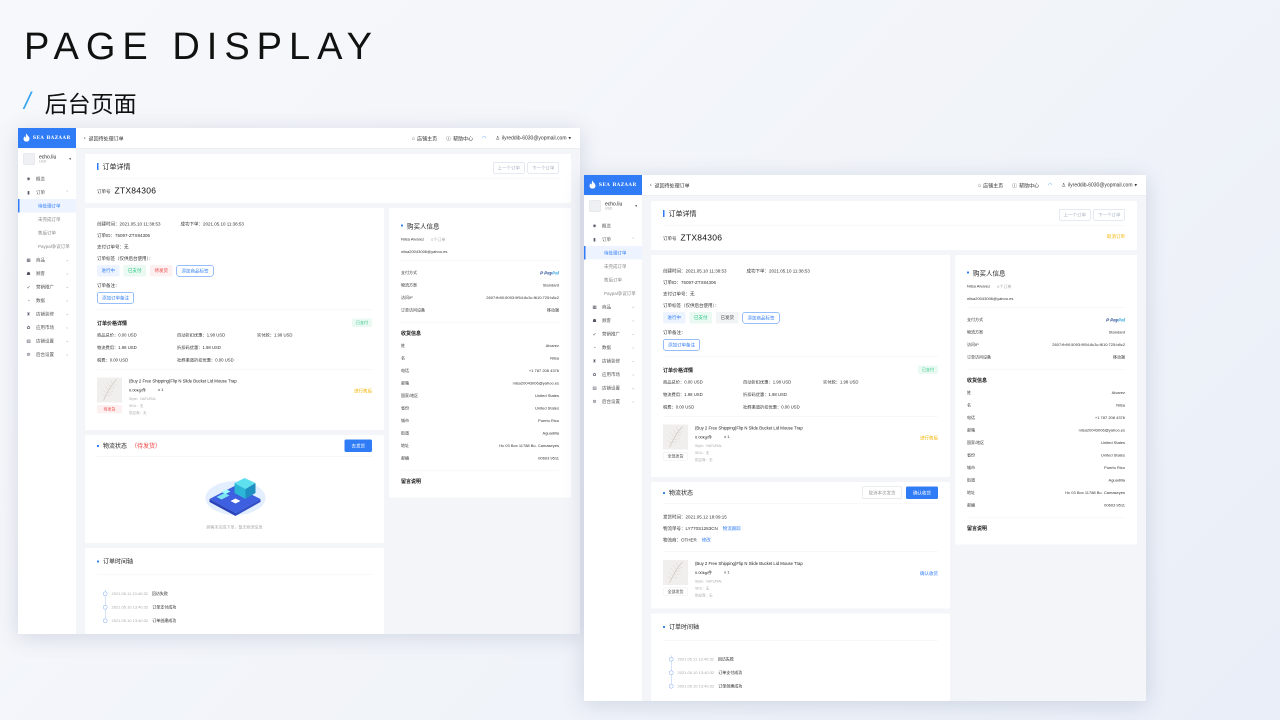  Describe the element at coordinates (671, 672) in the screenshot. I see `timeline-node-icon` at that location.